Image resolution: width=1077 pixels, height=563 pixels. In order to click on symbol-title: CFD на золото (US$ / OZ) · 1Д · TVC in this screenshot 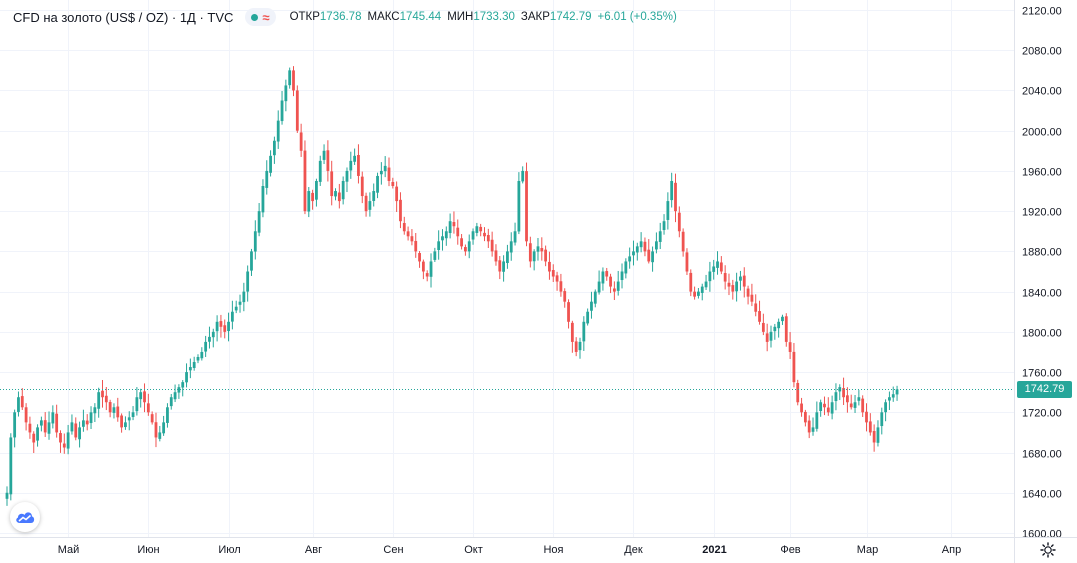, I will do `click(123, 17)`.